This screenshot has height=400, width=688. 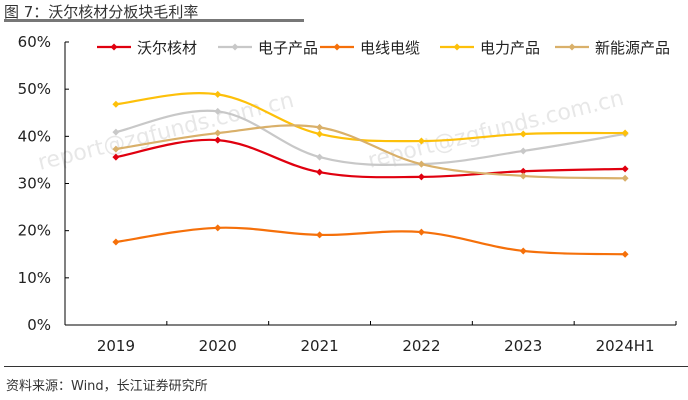 I want to click on y-tick-label: 60%, so click(x=34, y=42).